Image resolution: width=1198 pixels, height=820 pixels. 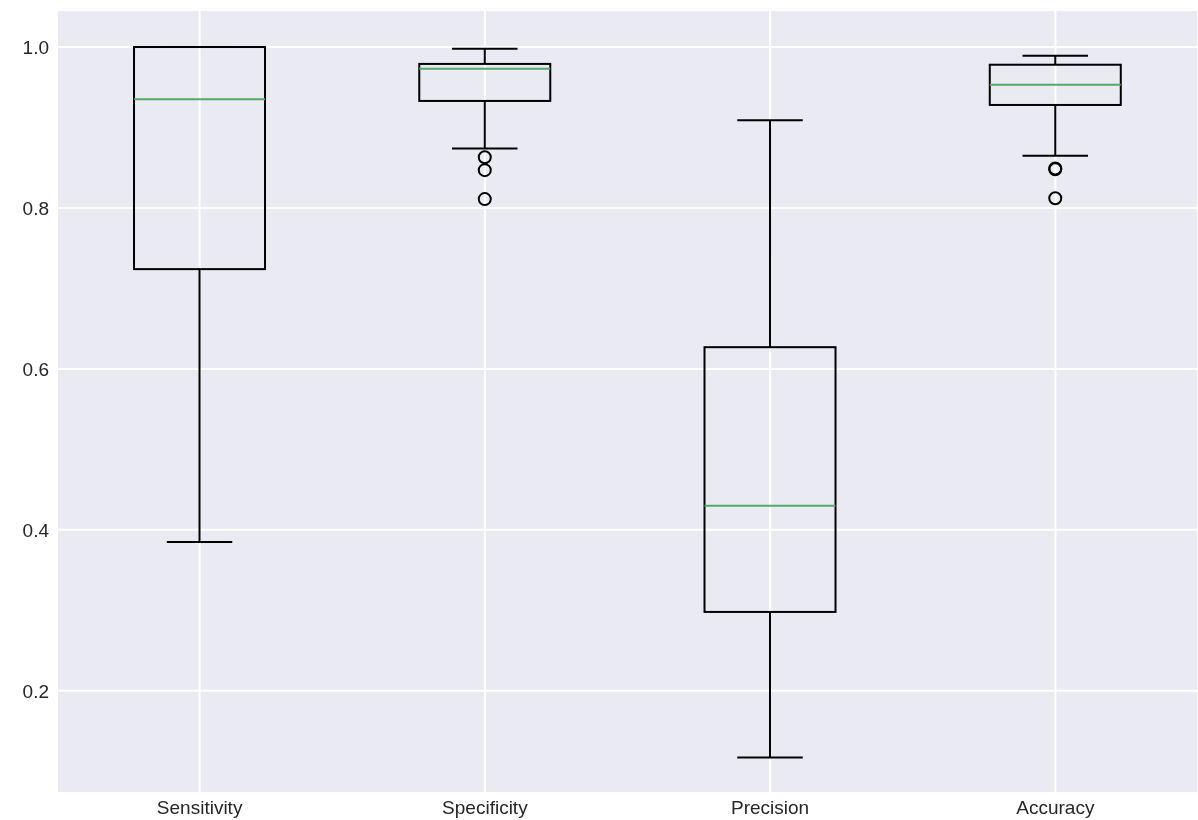 What do you see at coordinates (35, 208) in the screenshot?
I see `y-tick-label: 0.8` at bounding box center [35, 208].